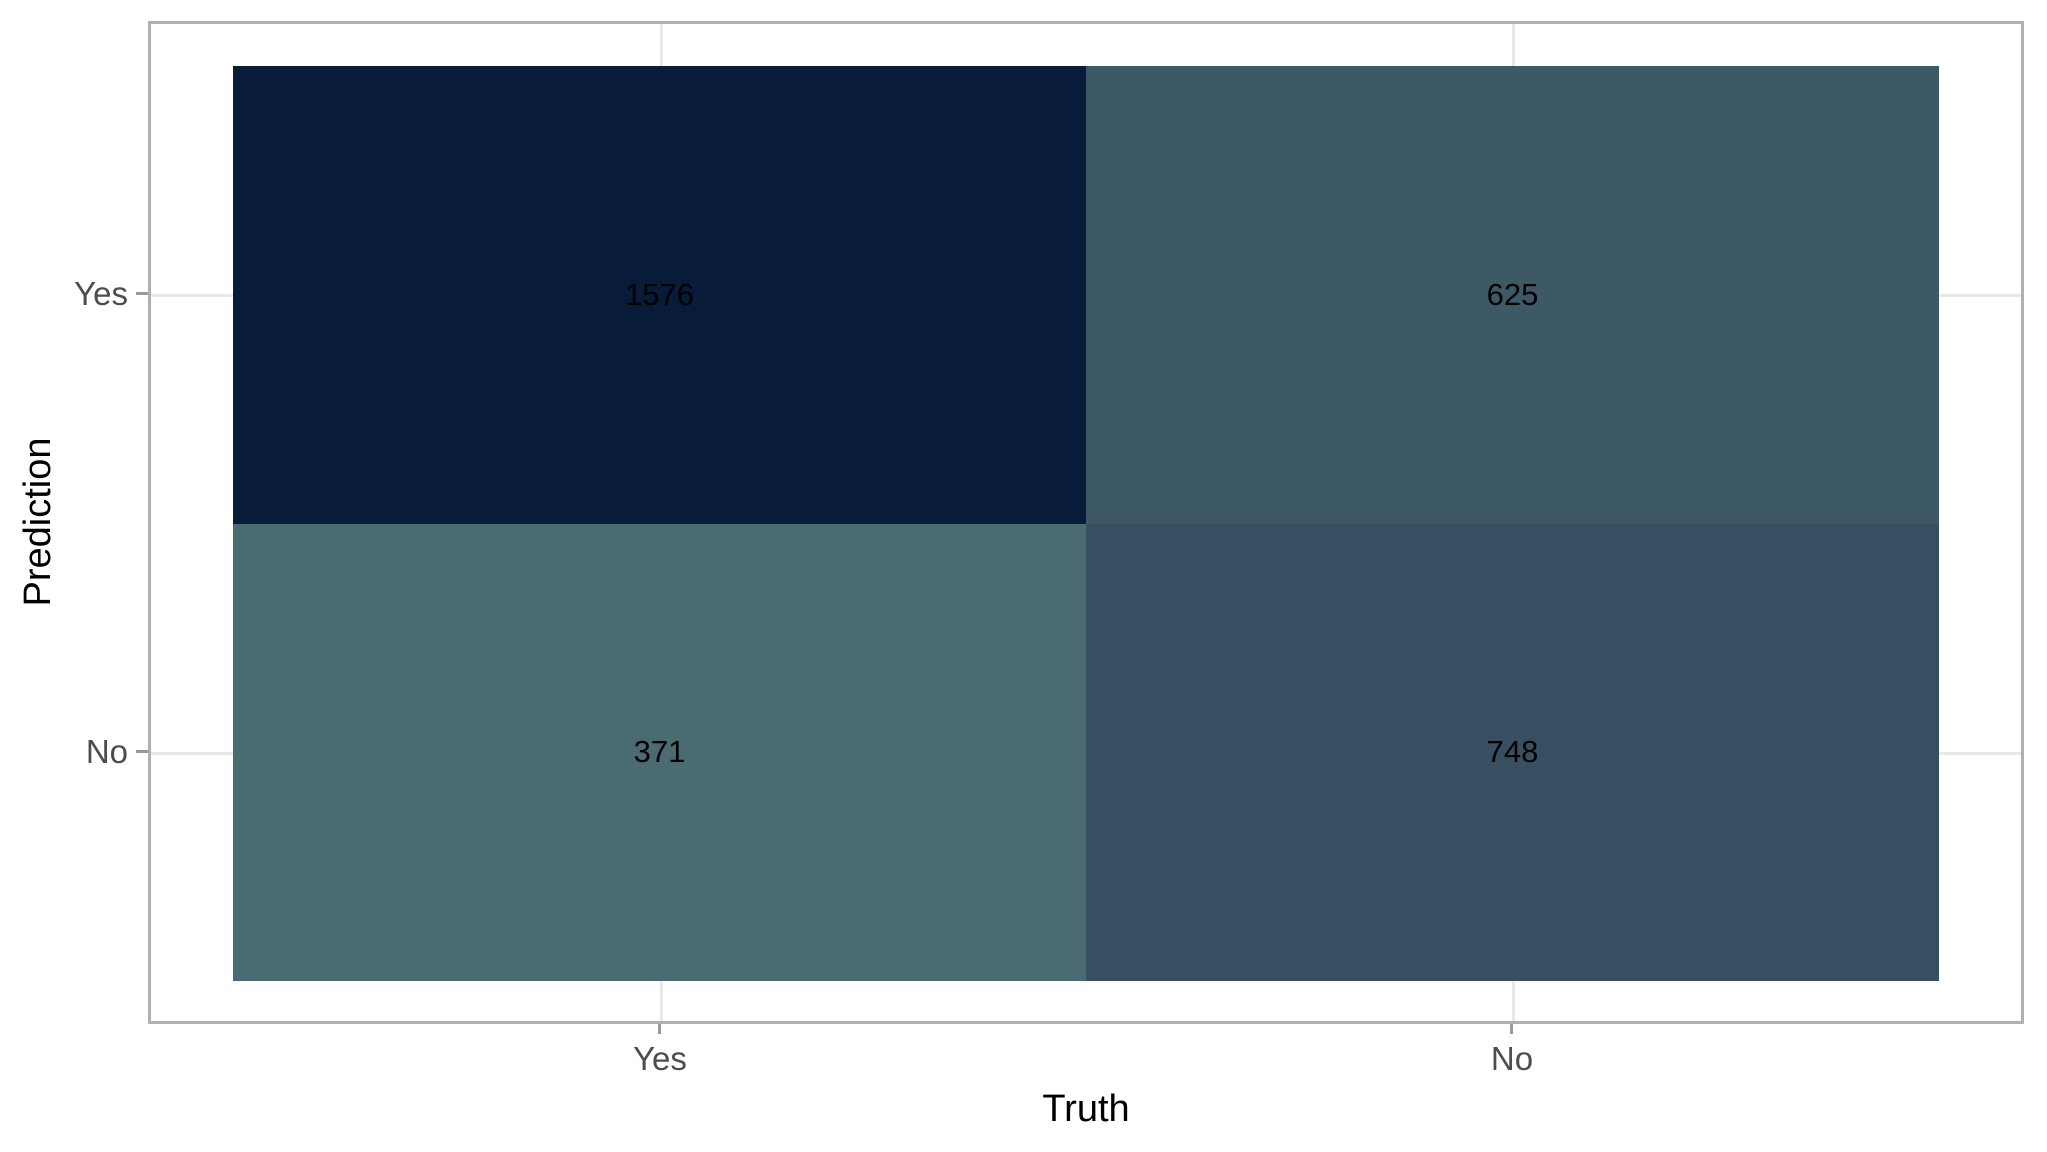 The height and width of the screenshot is (1152, 2047). What do you see at coordinates (142, 751) in the screenshot?
I see `y-axis-tick-no` at bounding box center [142, 751].